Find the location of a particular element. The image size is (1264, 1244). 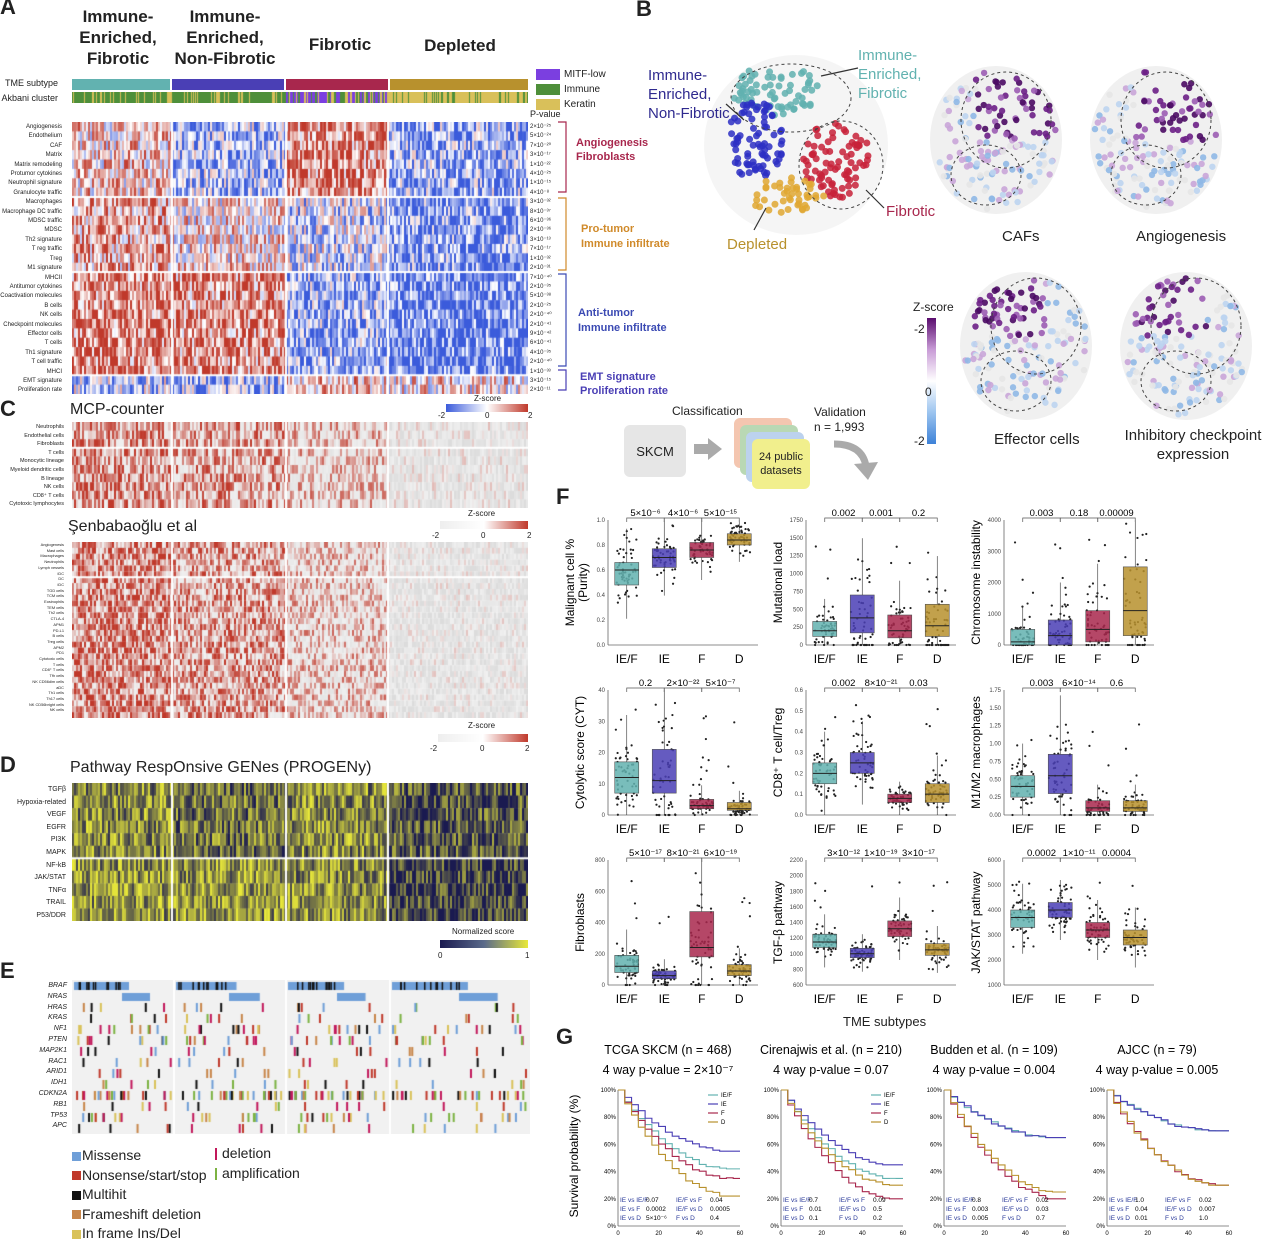

km-y-tick: 100% is located at coordinates (1098, 1091).